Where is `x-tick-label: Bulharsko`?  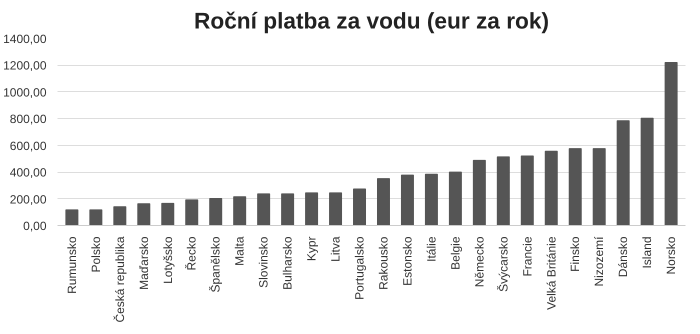
x-tick-label: Bulharsko is located at coordinates (287, 263).